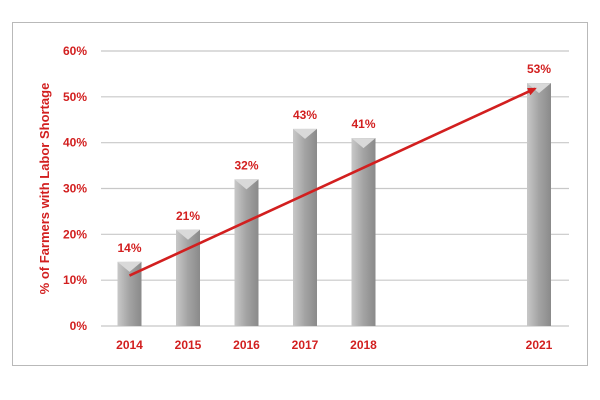 This screenshot has height=400, width=600. Describe the element at coordinates (363, 143) in the screenshot. I see `bar-cap-2018` at that location.